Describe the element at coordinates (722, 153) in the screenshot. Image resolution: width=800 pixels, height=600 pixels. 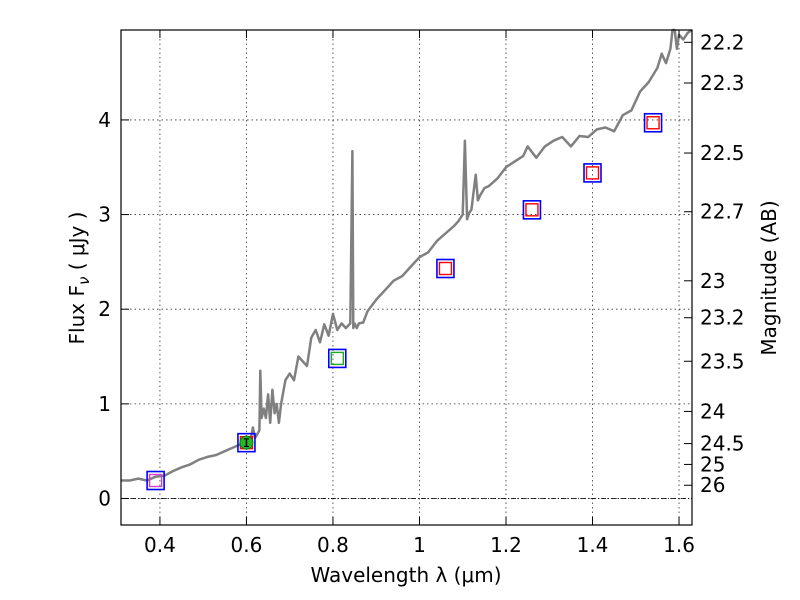
I see `right-tick-label: 22.5` at that location.